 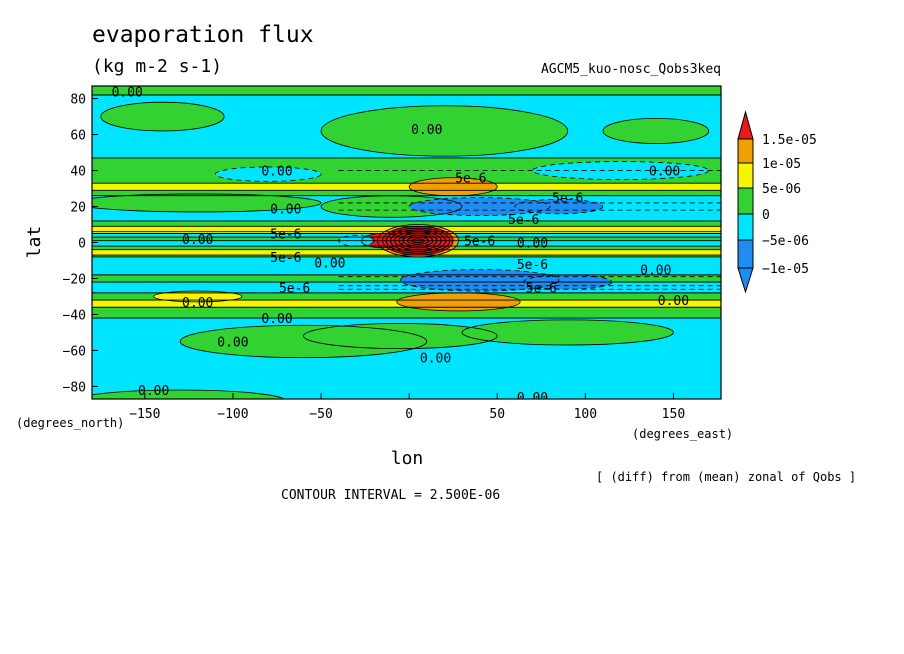 What do you see at coordinates (630, 69) in the screenshot?
I see `experiment-label: AGCM5_kuo-nosc_Qobs3keq` at bounding box center [630, 69].